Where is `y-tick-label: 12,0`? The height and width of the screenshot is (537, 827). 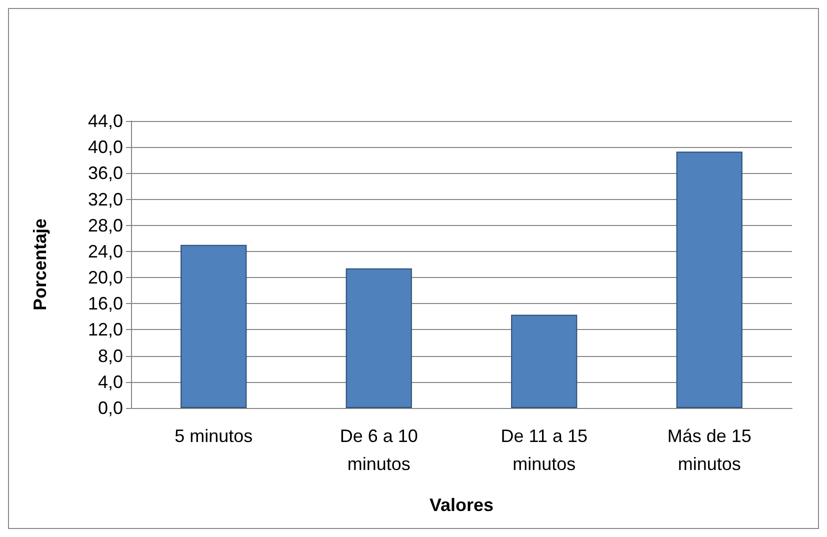
y-tick-label: 12,0 is located at coordinates (105, 330).